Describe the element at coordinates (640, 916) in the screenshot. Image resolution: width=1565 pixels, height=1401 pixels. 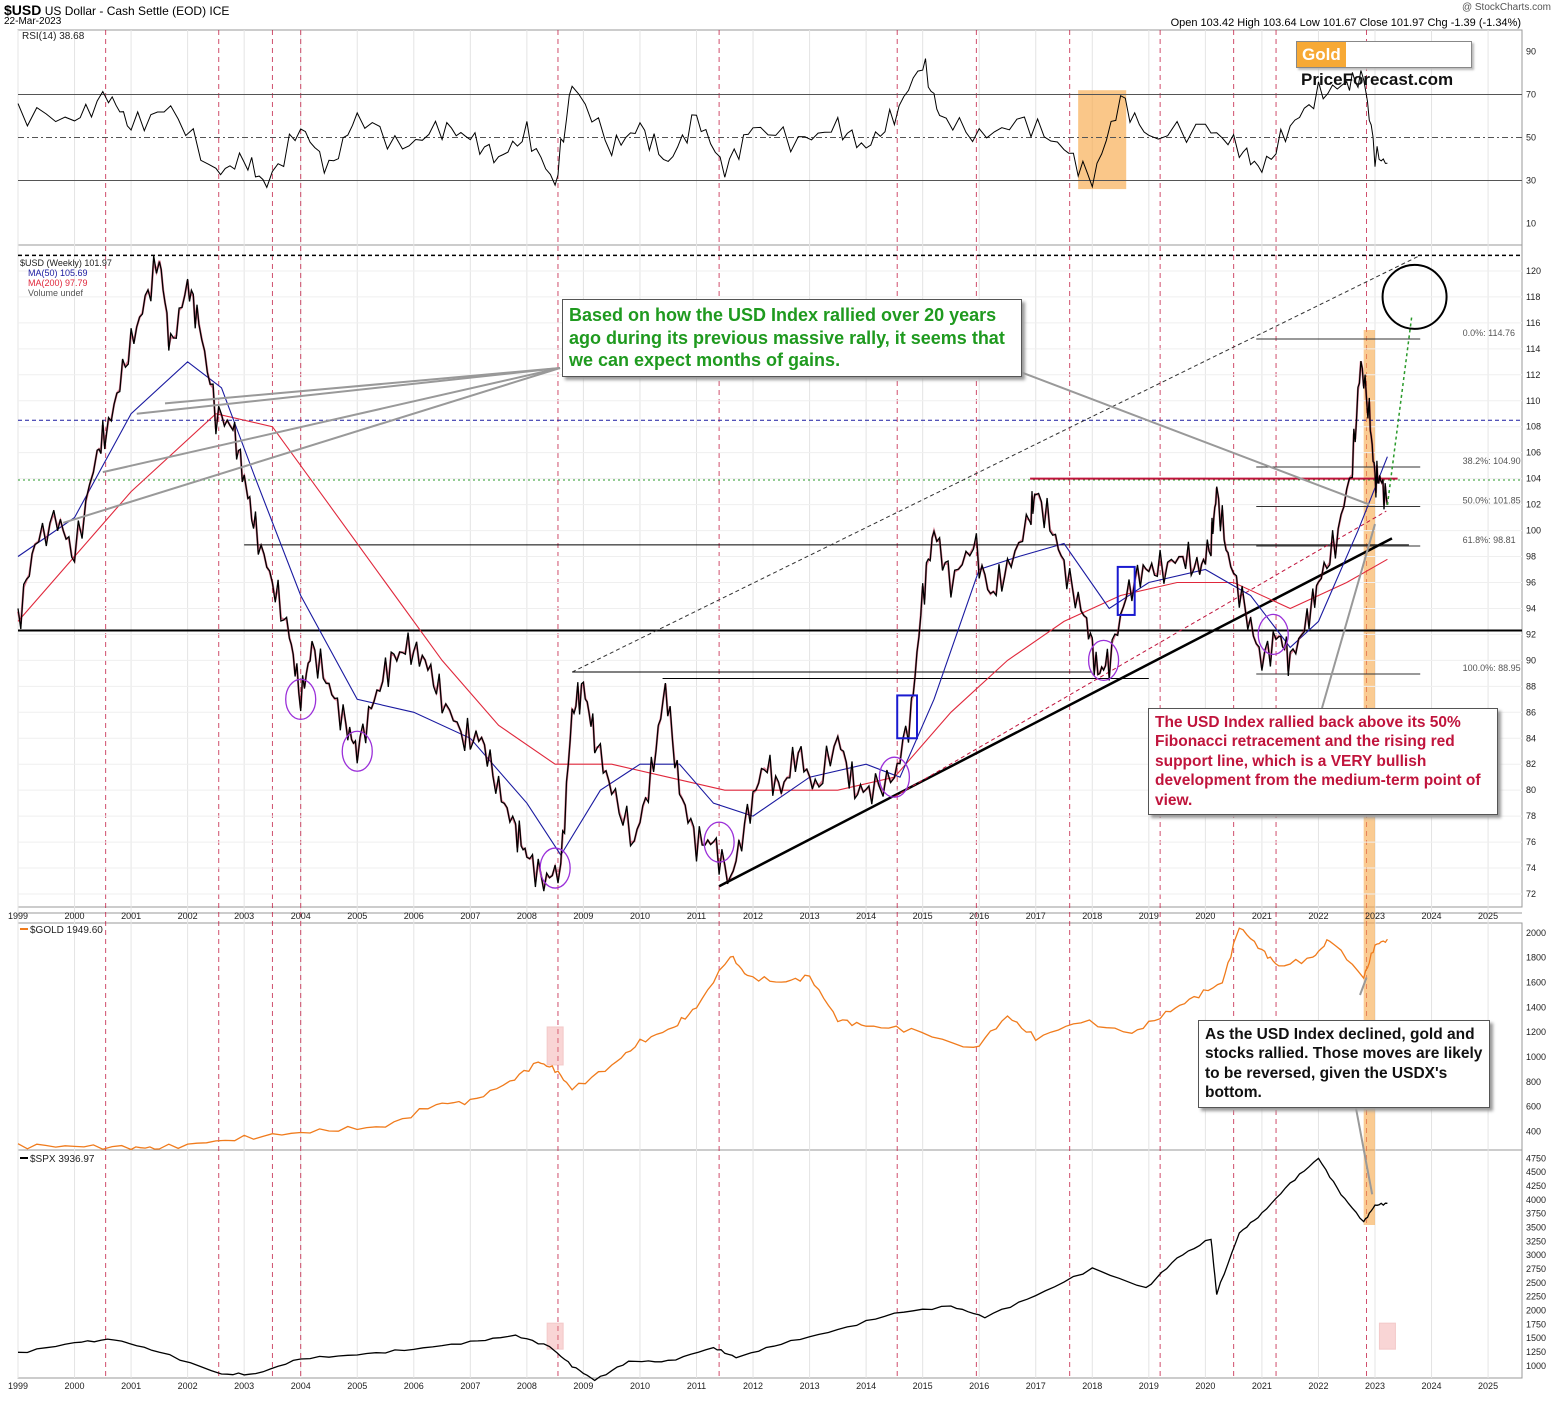
I see `x-tick-label: 2010` at that location.